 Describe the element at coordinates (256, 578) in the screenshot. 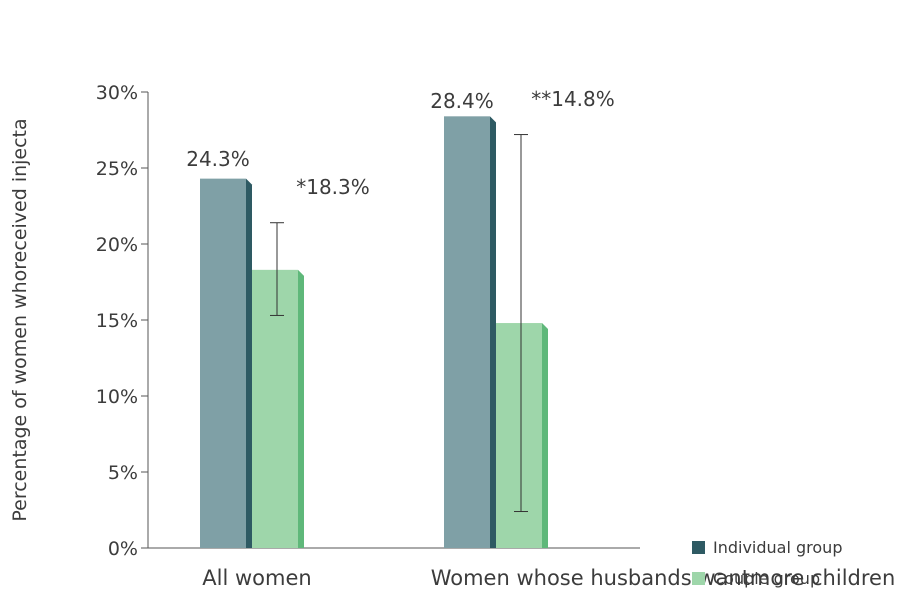

I see `x-category-label: All women` at that location.